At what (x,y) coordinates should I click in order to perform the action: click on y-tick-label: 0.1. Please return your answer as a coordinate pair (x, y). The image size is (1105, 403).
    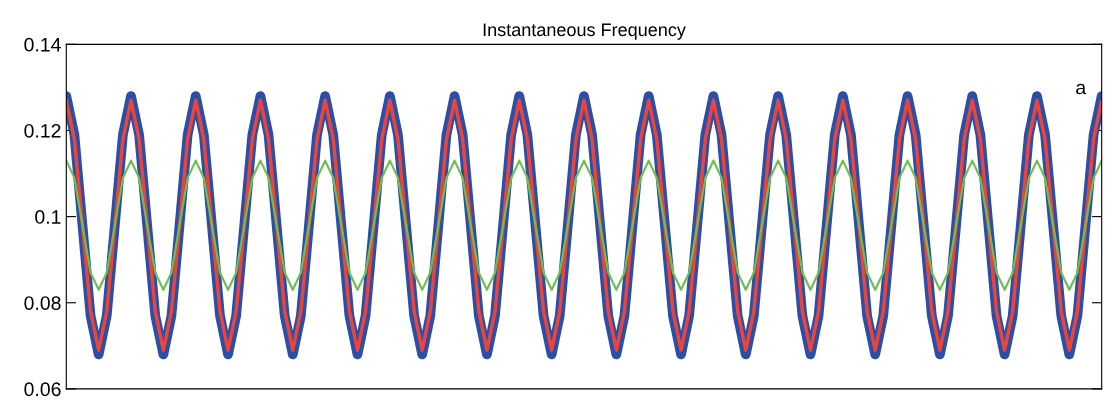
    Looking at the image, I should click on (48, 217).